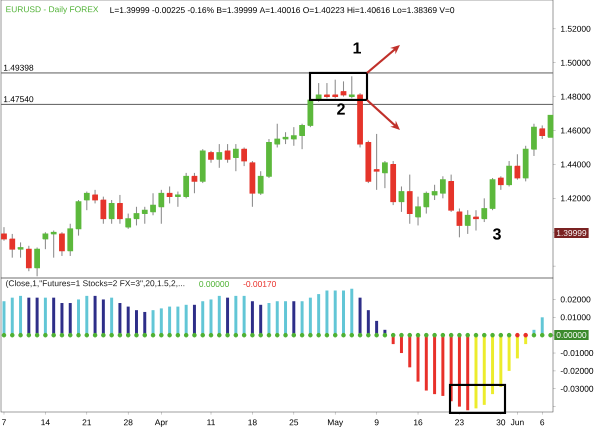  What do you see at coordinates (577, 371) in the screenshot?
I see `y-tick-label: -0.02000` at bounding box center [577, 371].